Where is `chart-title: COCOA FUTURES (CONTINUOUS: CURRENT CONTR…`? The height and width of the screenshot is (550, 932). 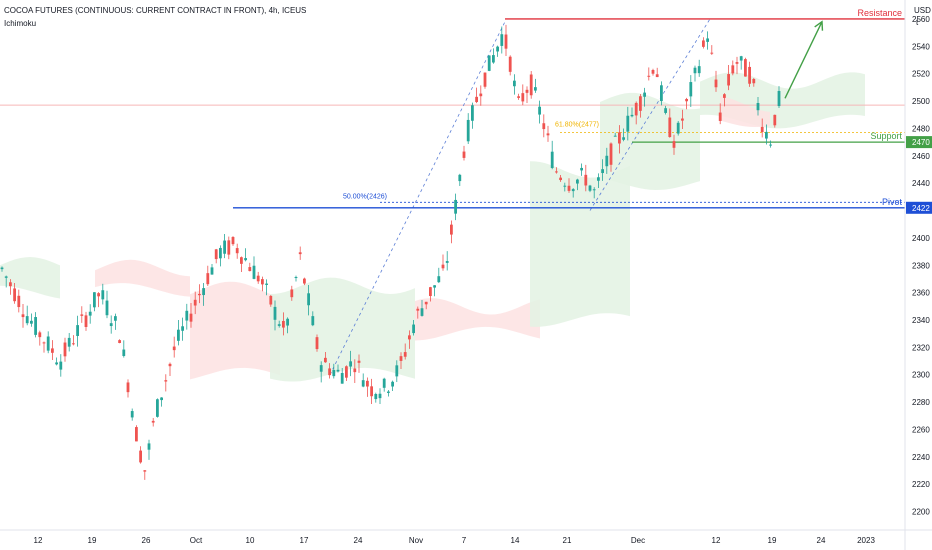 chart-title: COCOA FUTURES (CONTINUOUS: CURRENT CONTR… is located at coordinates (155, 10).